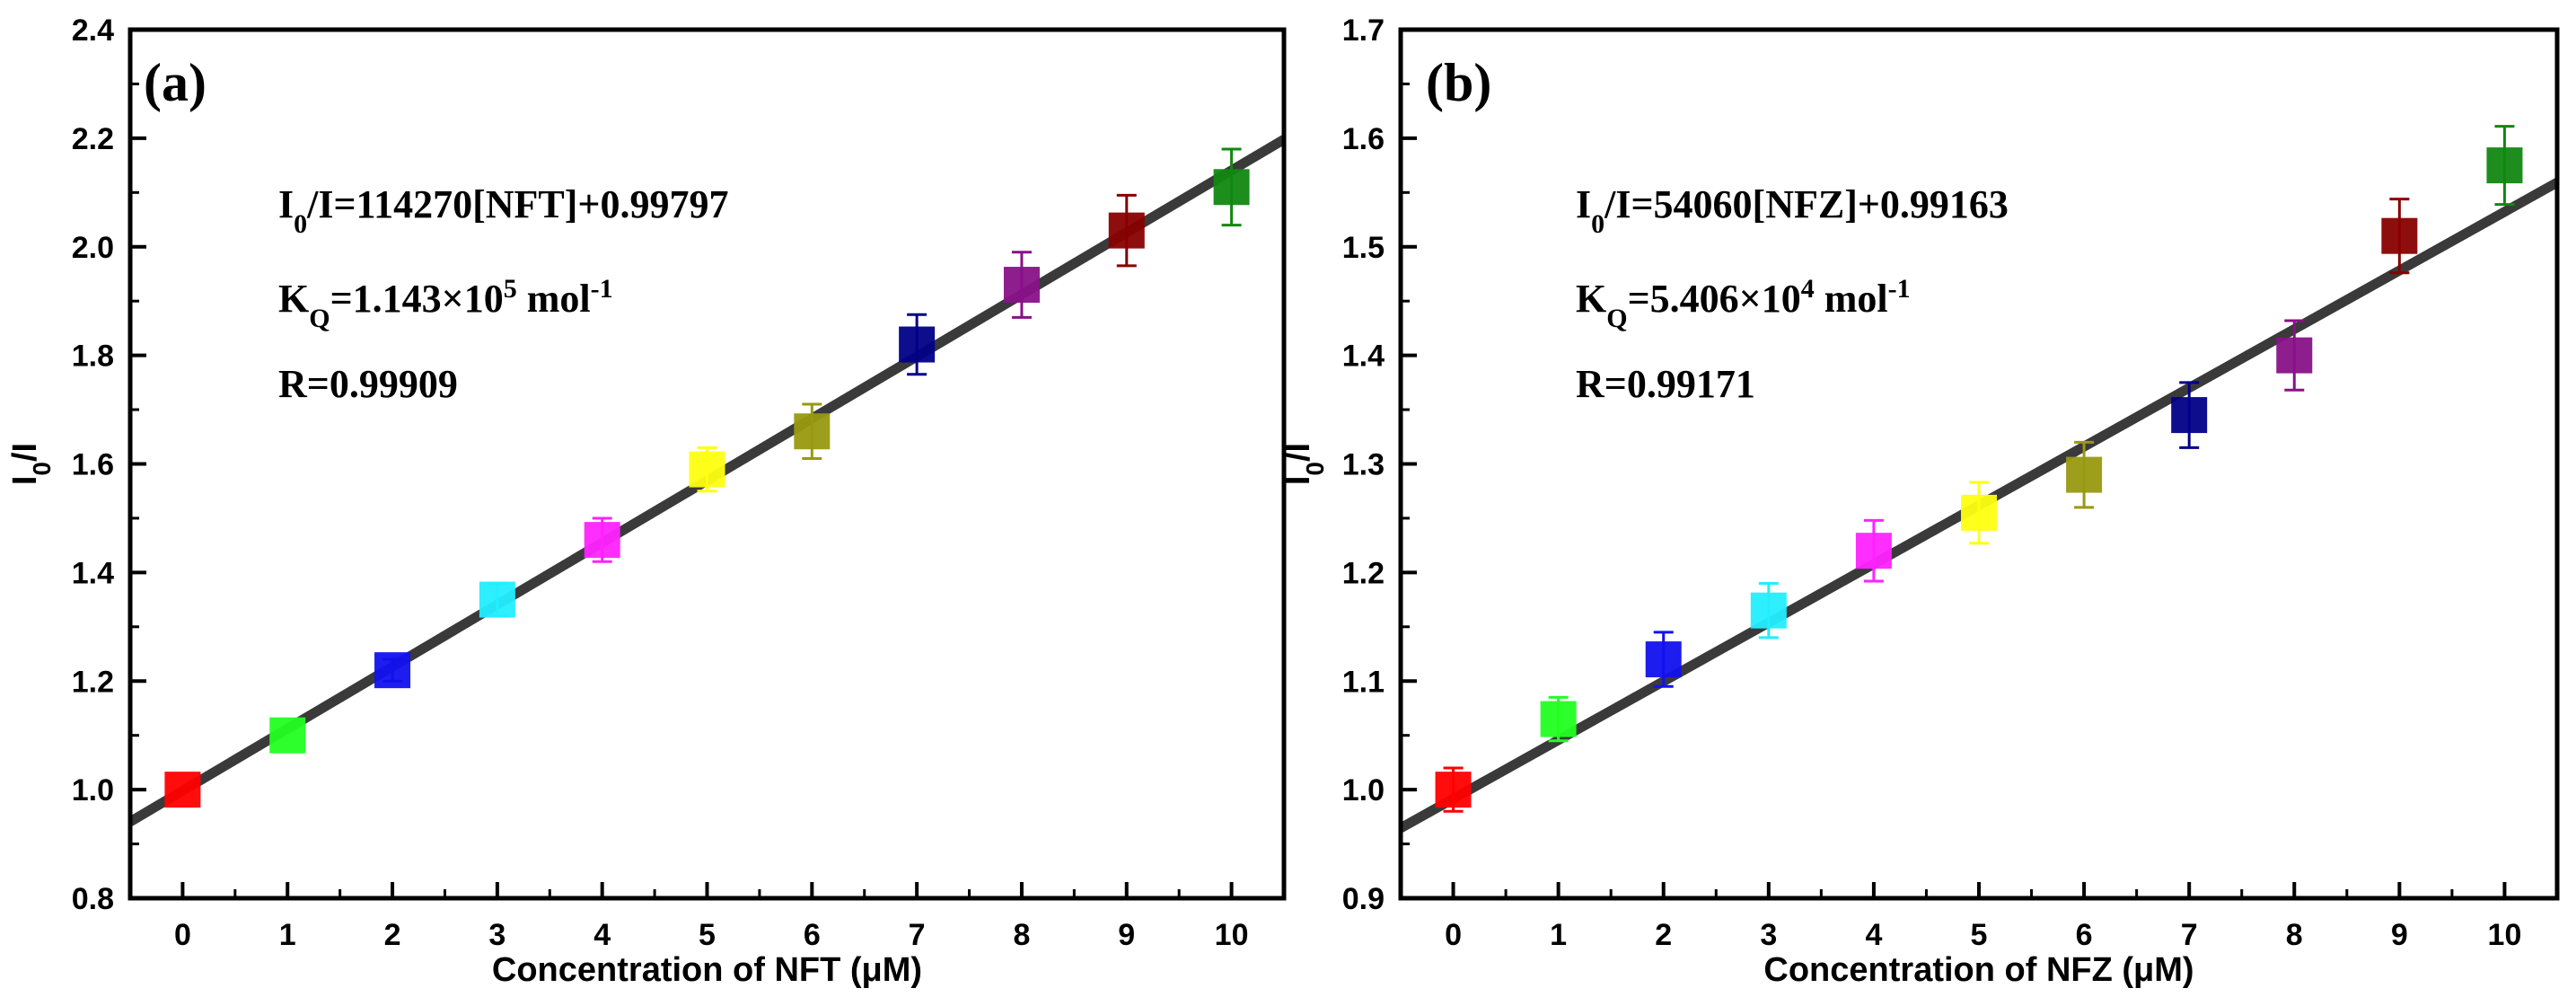 The image size is (2576, 1006). What do you see at coordinates (1743, 303) in the screenshot?
I see `annotation: KQ=5.406×104 mol-1` at bounding box center [1743, 303].